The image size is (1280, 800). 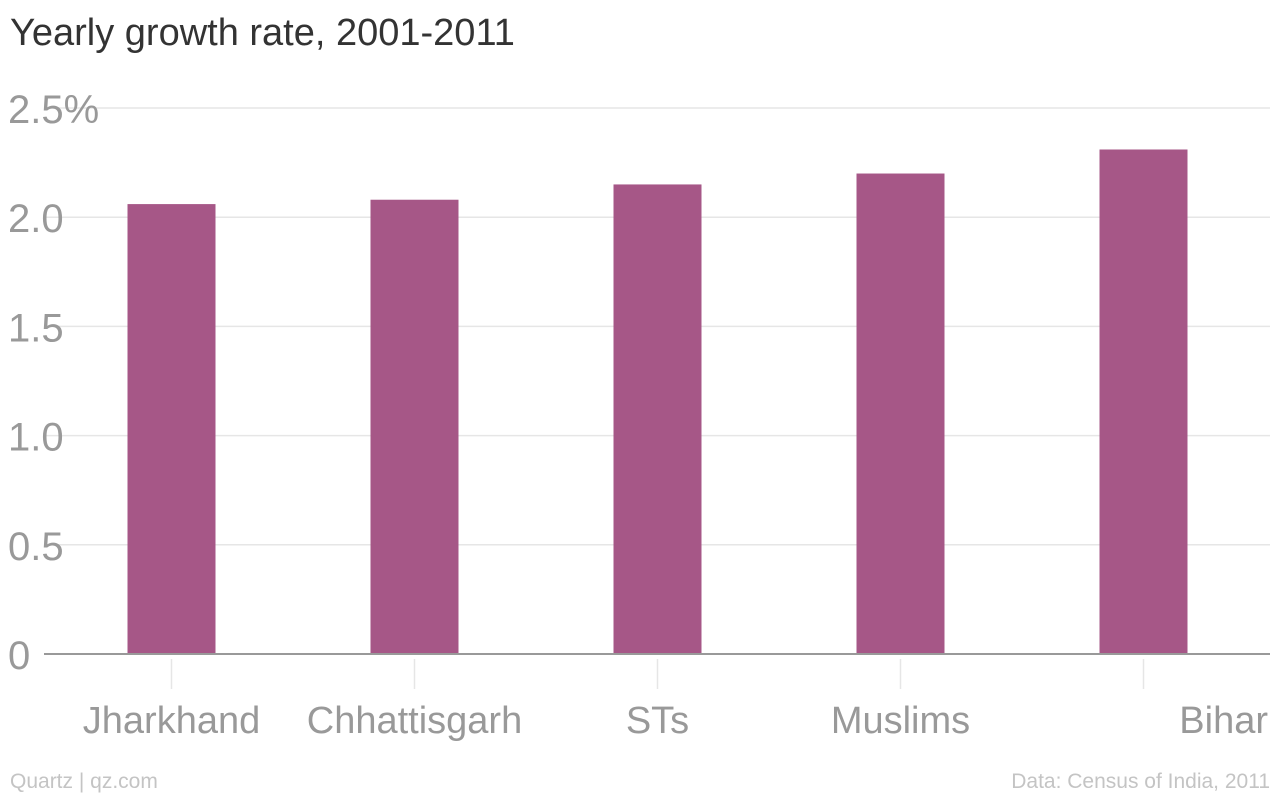 I want to click on x-tick-label: Bihar, so click(x=1223, y=721).